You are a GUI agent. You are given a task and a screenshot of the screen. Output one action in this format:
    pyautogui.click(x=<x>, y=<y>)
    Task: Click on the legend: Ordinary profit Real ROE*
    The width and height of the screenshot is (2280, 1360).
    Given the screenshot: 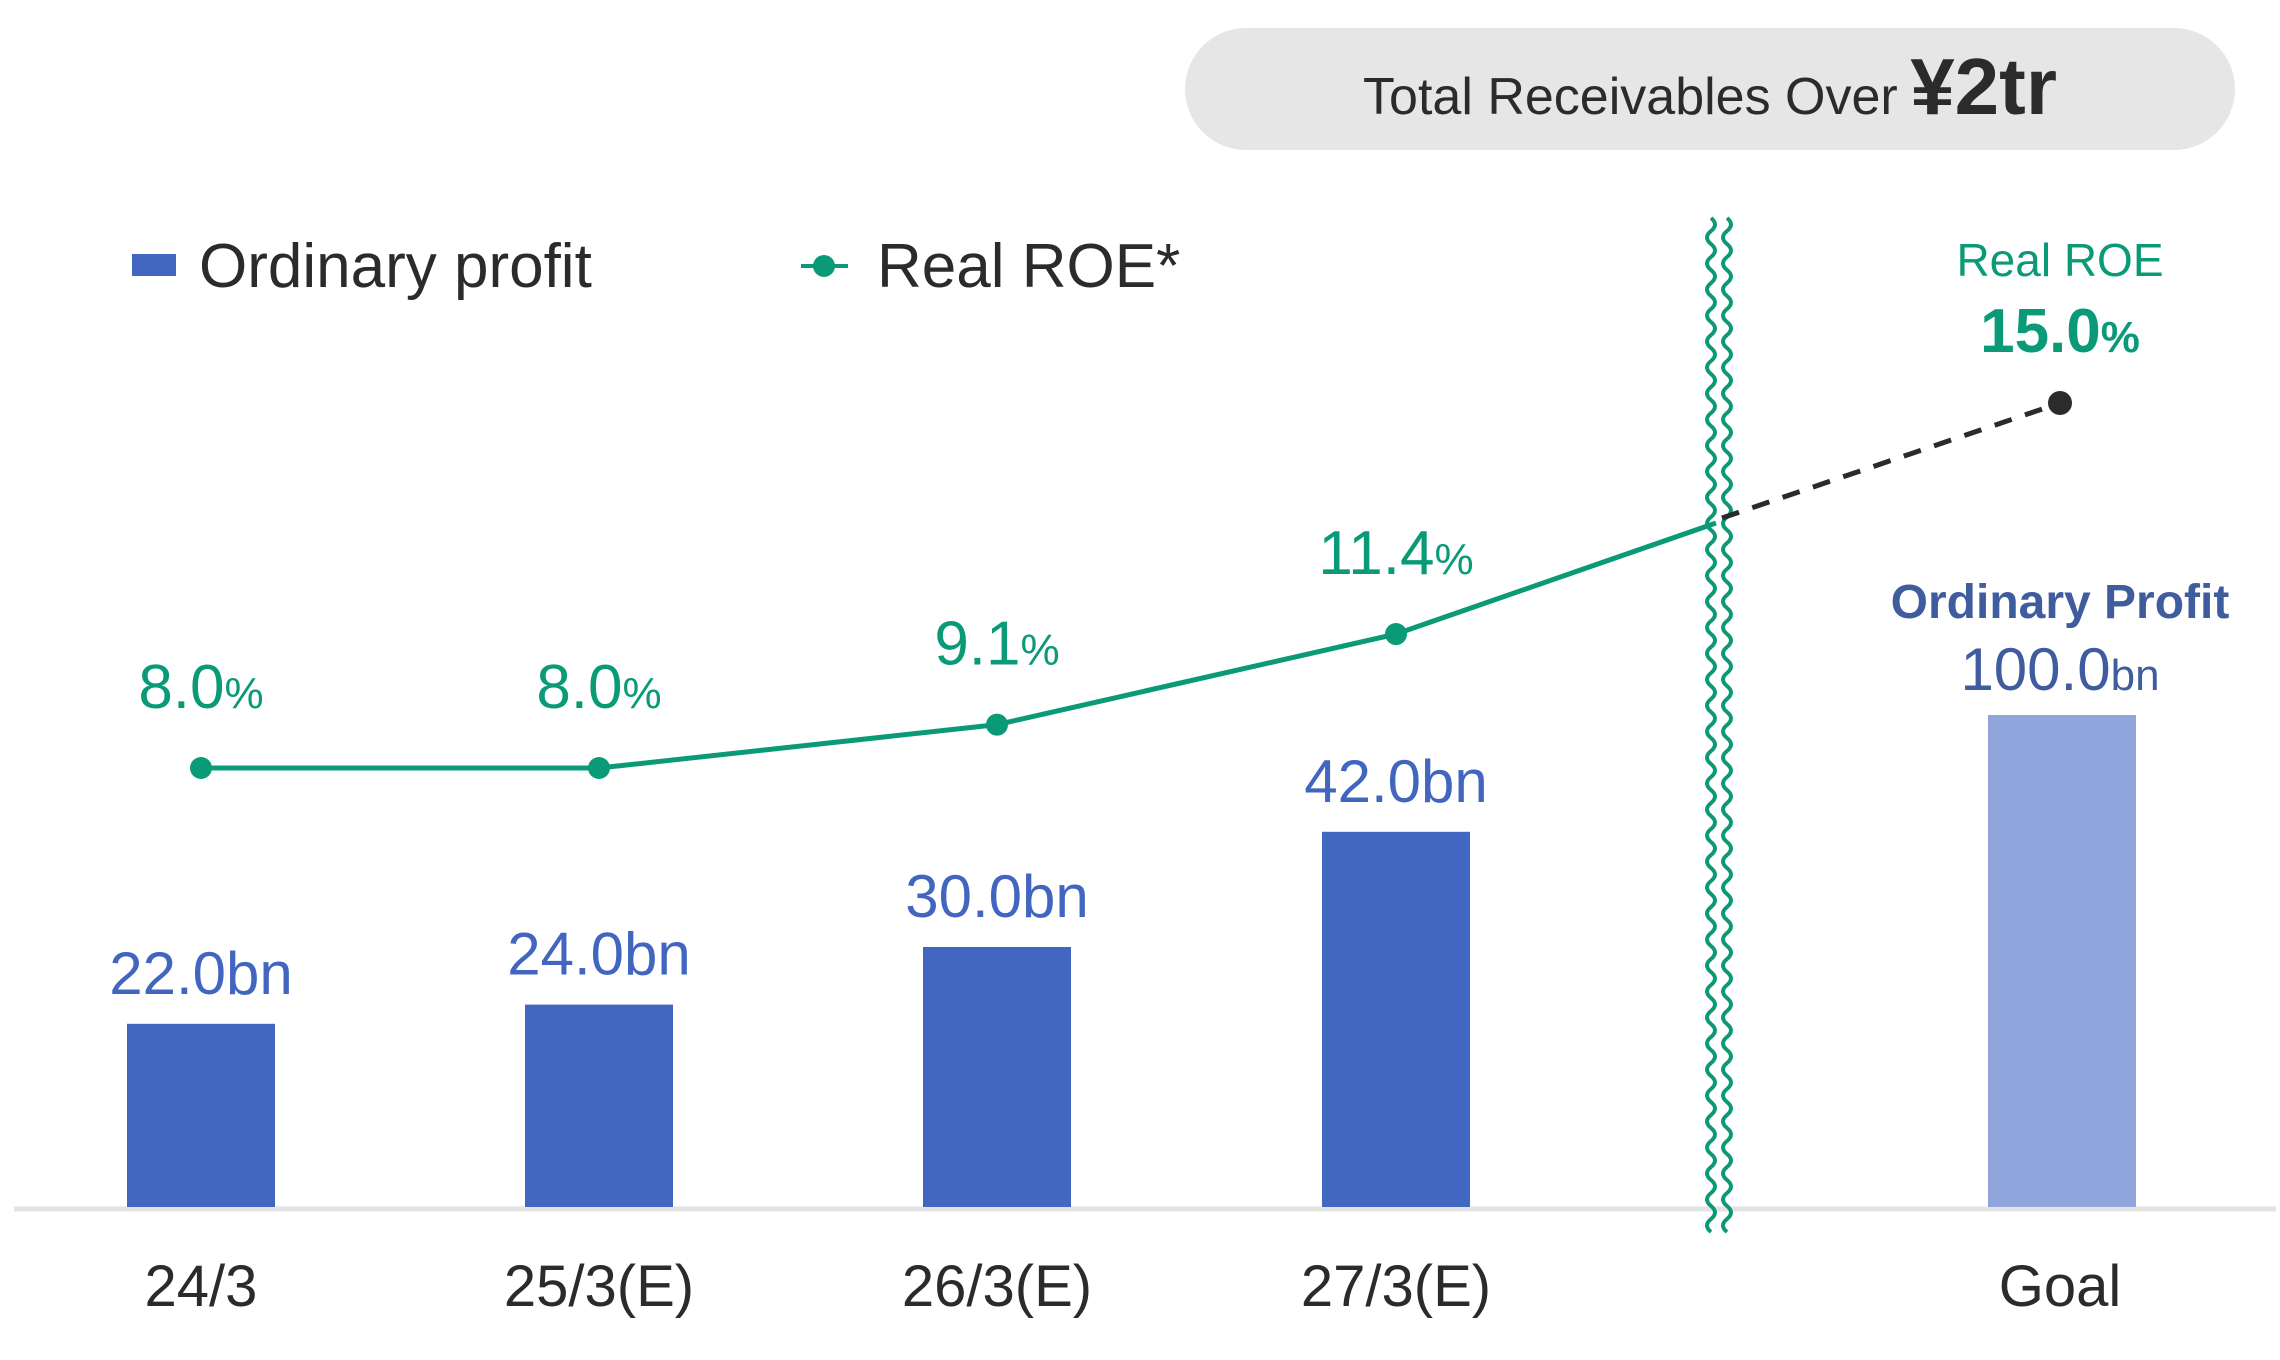 What is the action you would take?
    pyautogui.click(x=656, y=266)
    